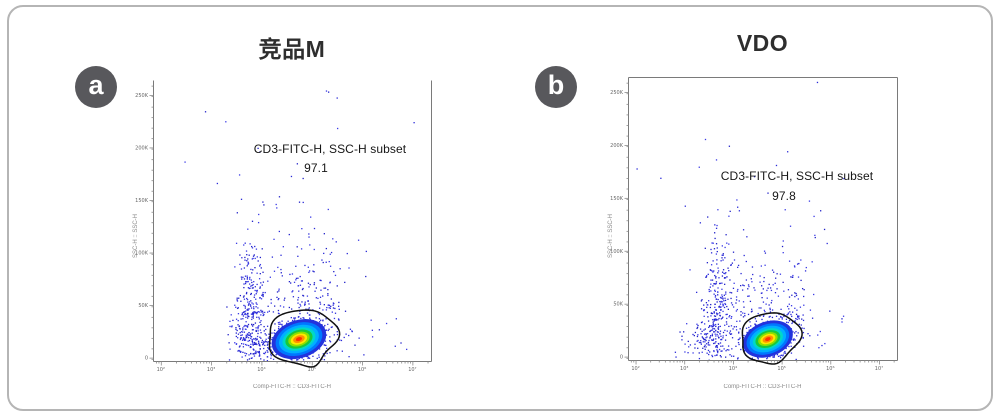  I want to click on panel-a-gate-label: CD3-FITC-H, SSC-H subset, so click(330, 149).